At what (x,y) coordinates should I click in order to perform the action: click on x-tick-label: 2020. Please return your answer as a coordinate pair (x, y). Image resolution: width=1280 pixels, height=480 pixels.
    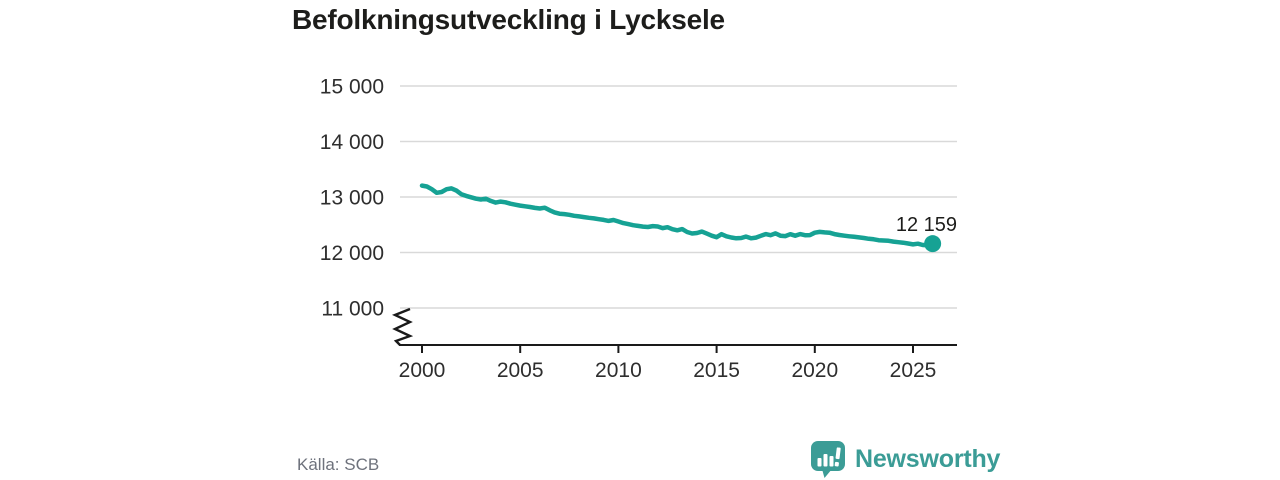
    Looking at the image, I should click on (814, 370).